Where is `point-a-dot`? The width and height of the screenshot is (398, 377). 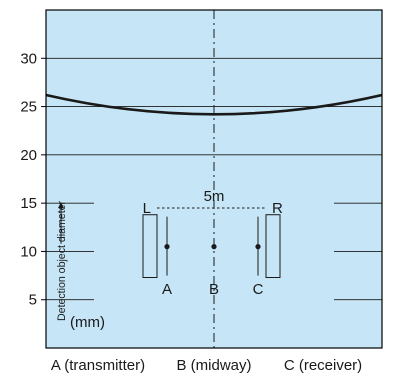 point-a-dot is located at coordinates (167, 247).